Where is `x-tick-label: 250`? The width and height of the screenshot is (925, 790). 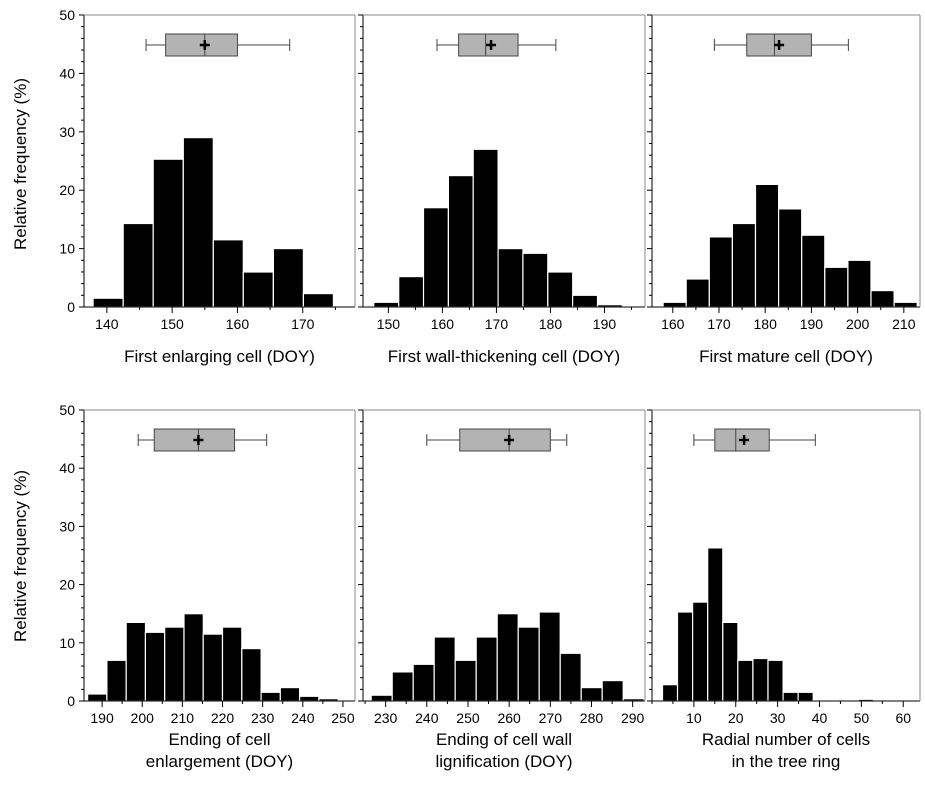 x-tick-label: 250 is located at coordinates (468, 718).